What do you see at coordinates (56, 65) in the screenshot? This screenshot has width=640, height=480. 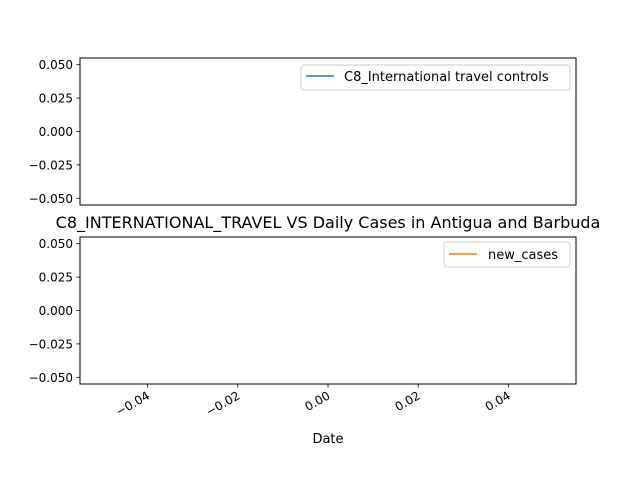 I see `top-y-tick-label: 0.050` at bounding box center [56, 65].